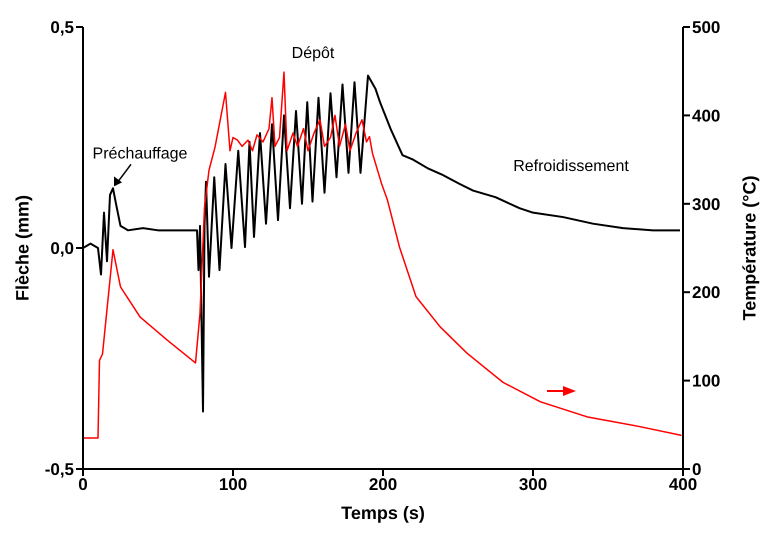  Describe the element at coordinates (706, 204) in the screenshot. I see `y2-tick-label: 300` at that location.